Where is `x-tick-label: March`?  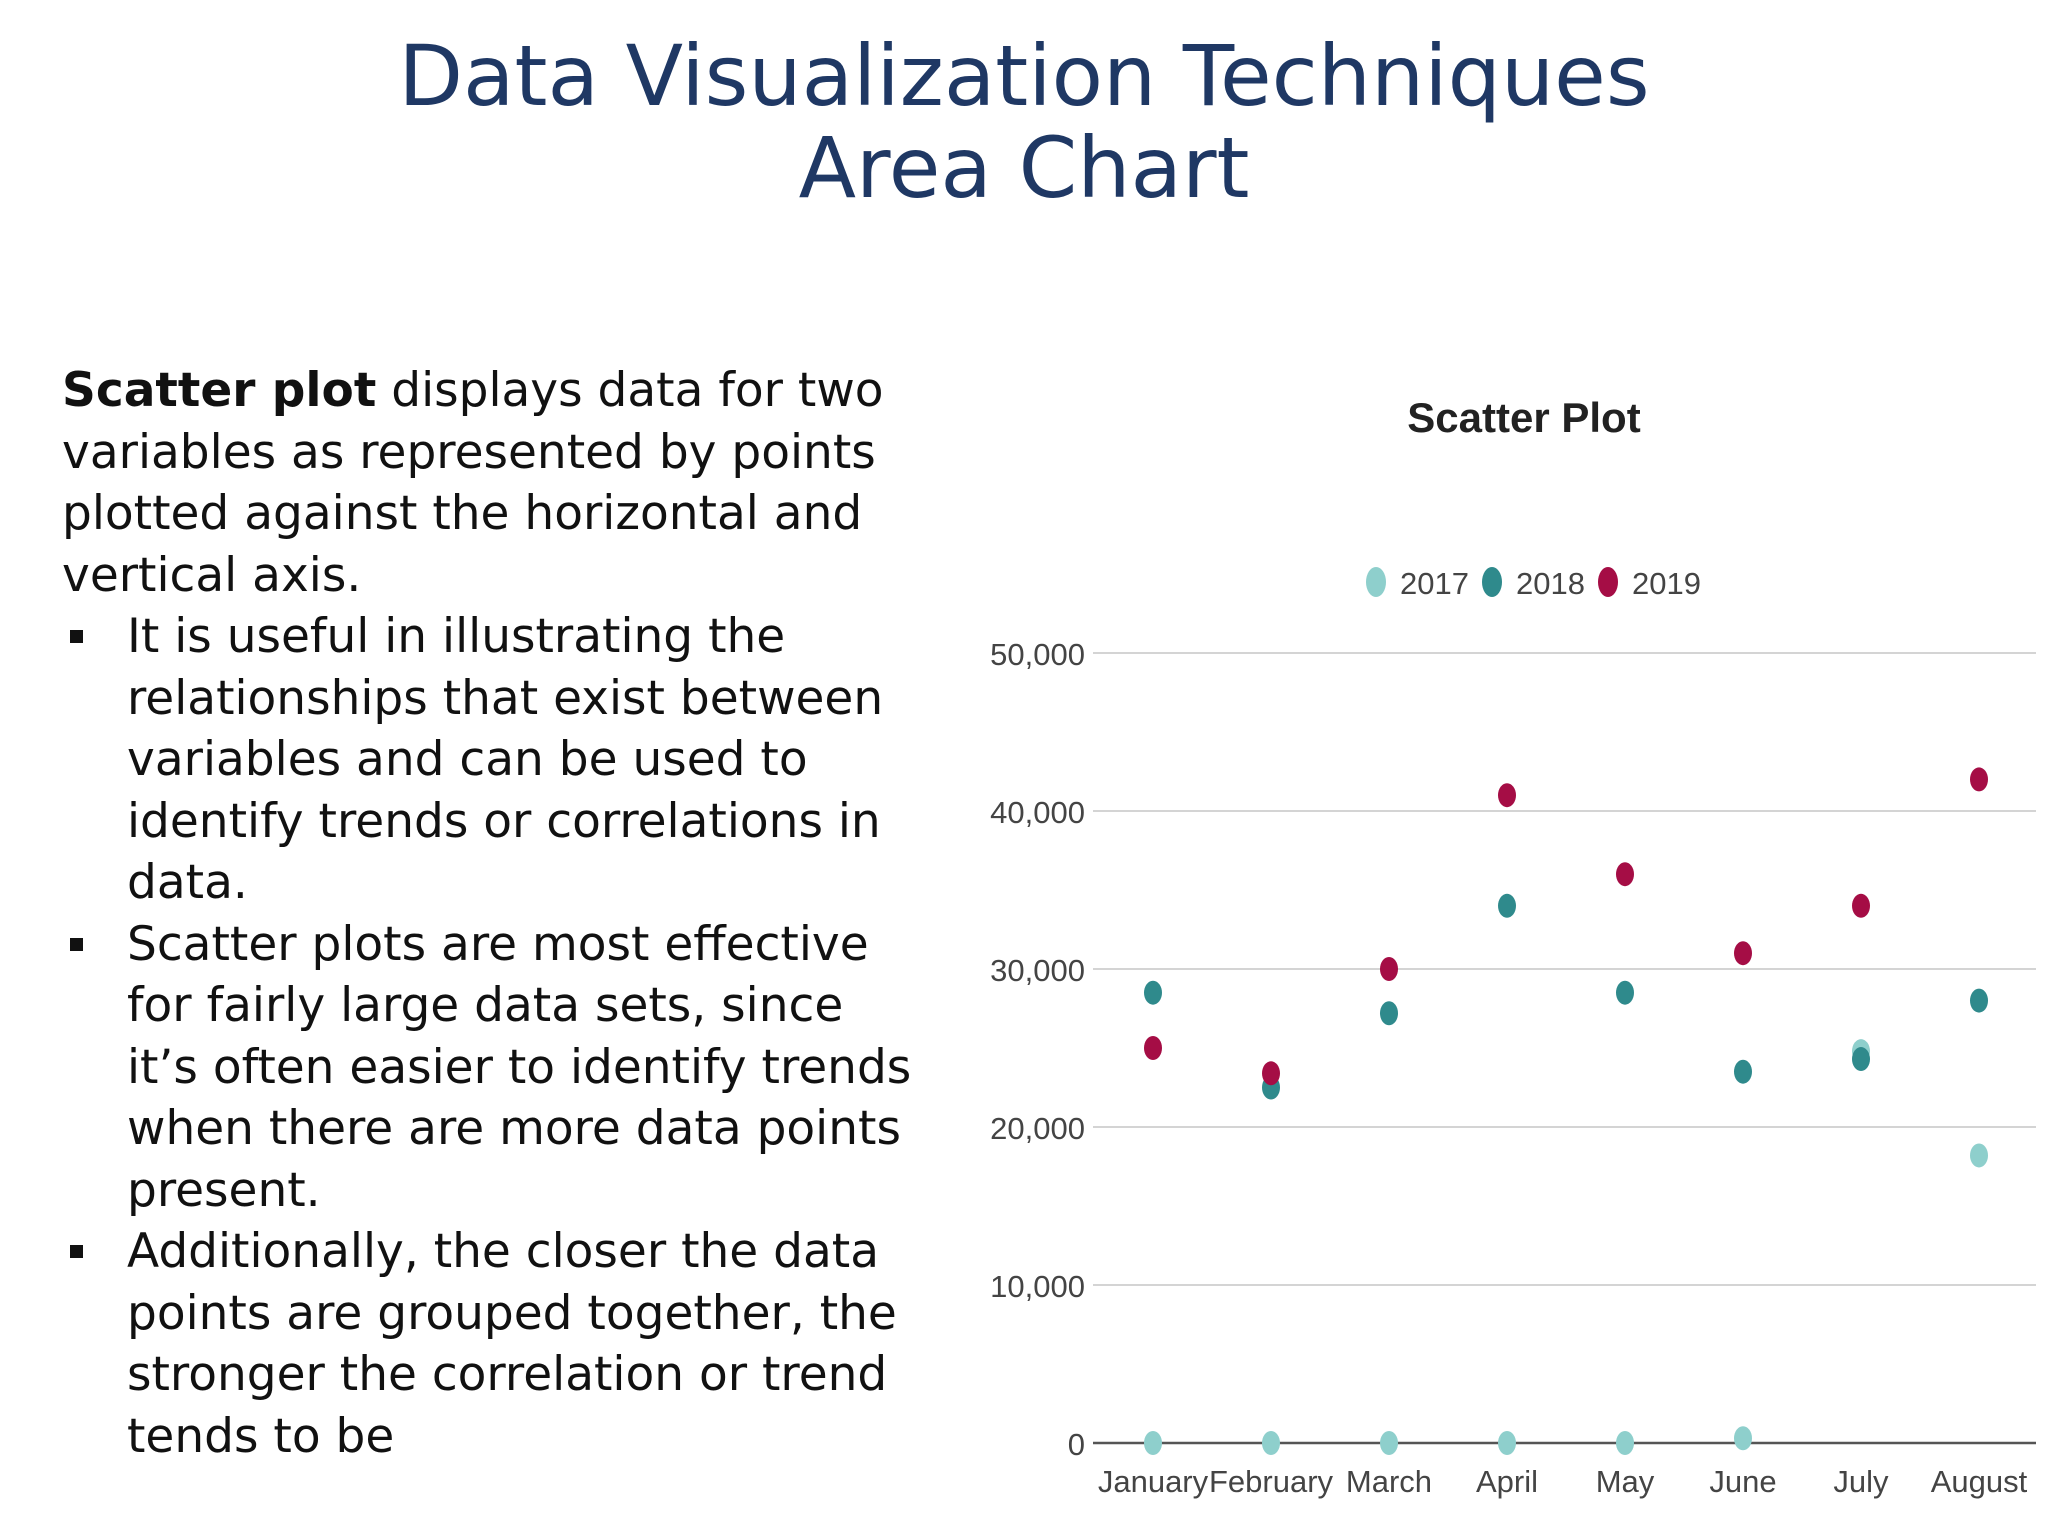 x-tick-label: March is located at coordinates (1389, 1481).